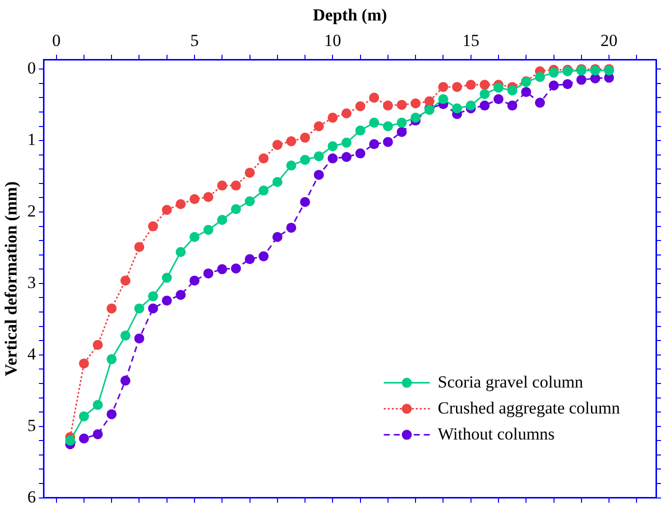  Describe the element at coordinates (350, 15) in the screenshot. I see `x-axis-title: Depth (m)` at that location.